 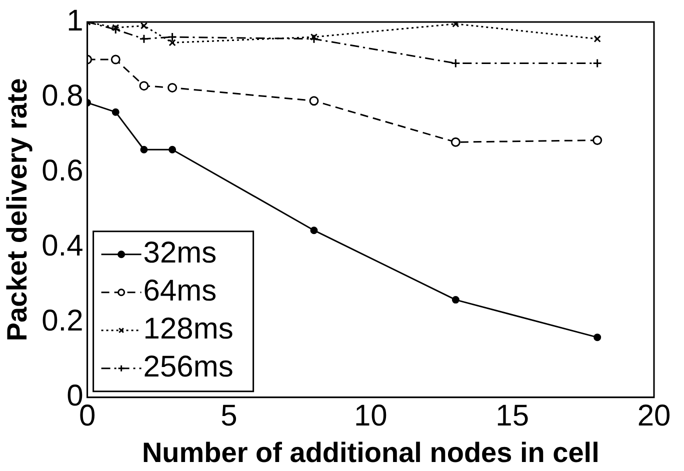 I want to click on x-axis-title: Number of additional nodes in cell, so click(x=371, y=452).